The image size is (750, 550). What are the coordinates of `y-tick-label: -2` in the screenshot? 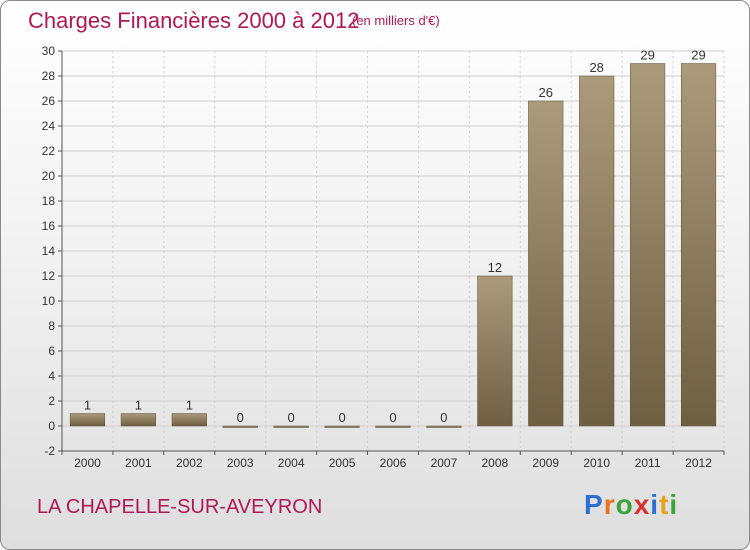 It's located at (49, 451).